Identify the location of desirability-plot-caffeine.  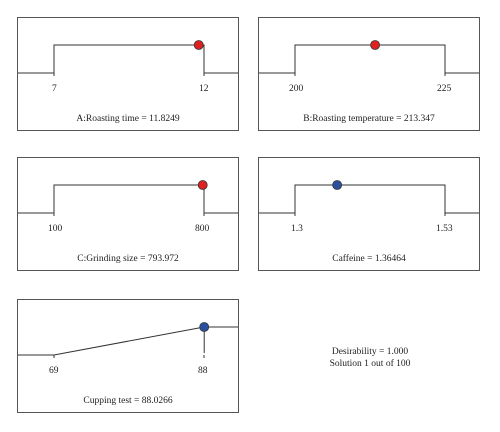
(369, 198).